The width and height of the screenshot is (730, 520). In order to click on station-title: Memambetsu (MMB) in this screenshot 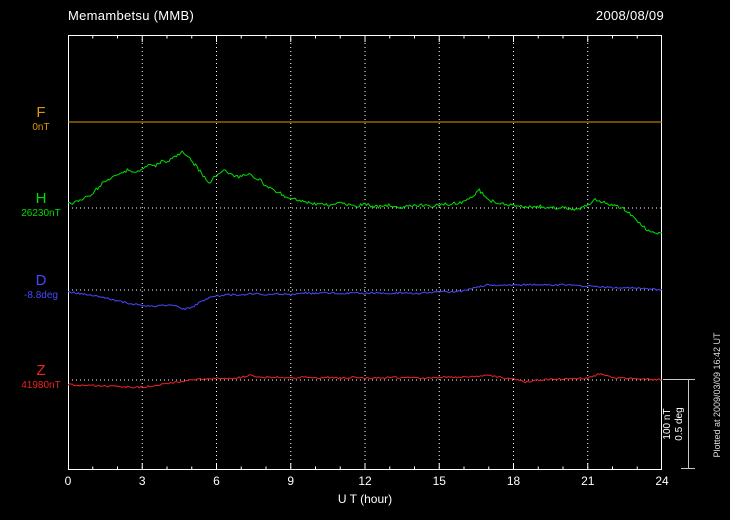, I will do `click(131, 15)`.